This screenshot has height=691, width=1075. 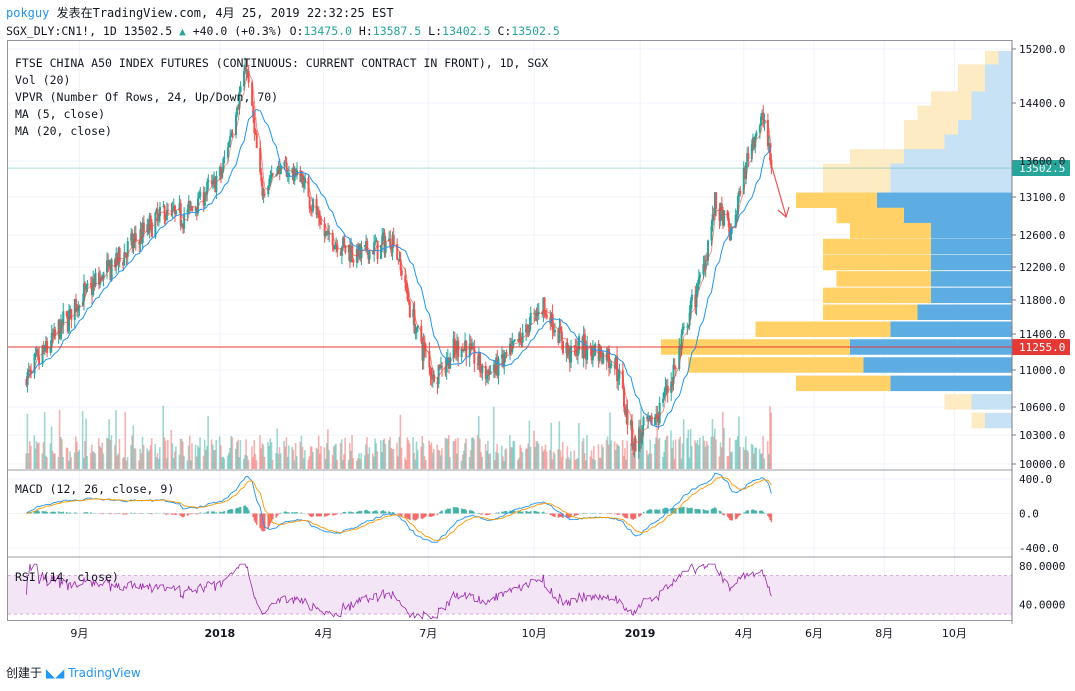 What do you see at coordinates (63, 131) in the screenshot?
I see `indicator-ma20: MA (20, close)` at bounding box center [63, 131].